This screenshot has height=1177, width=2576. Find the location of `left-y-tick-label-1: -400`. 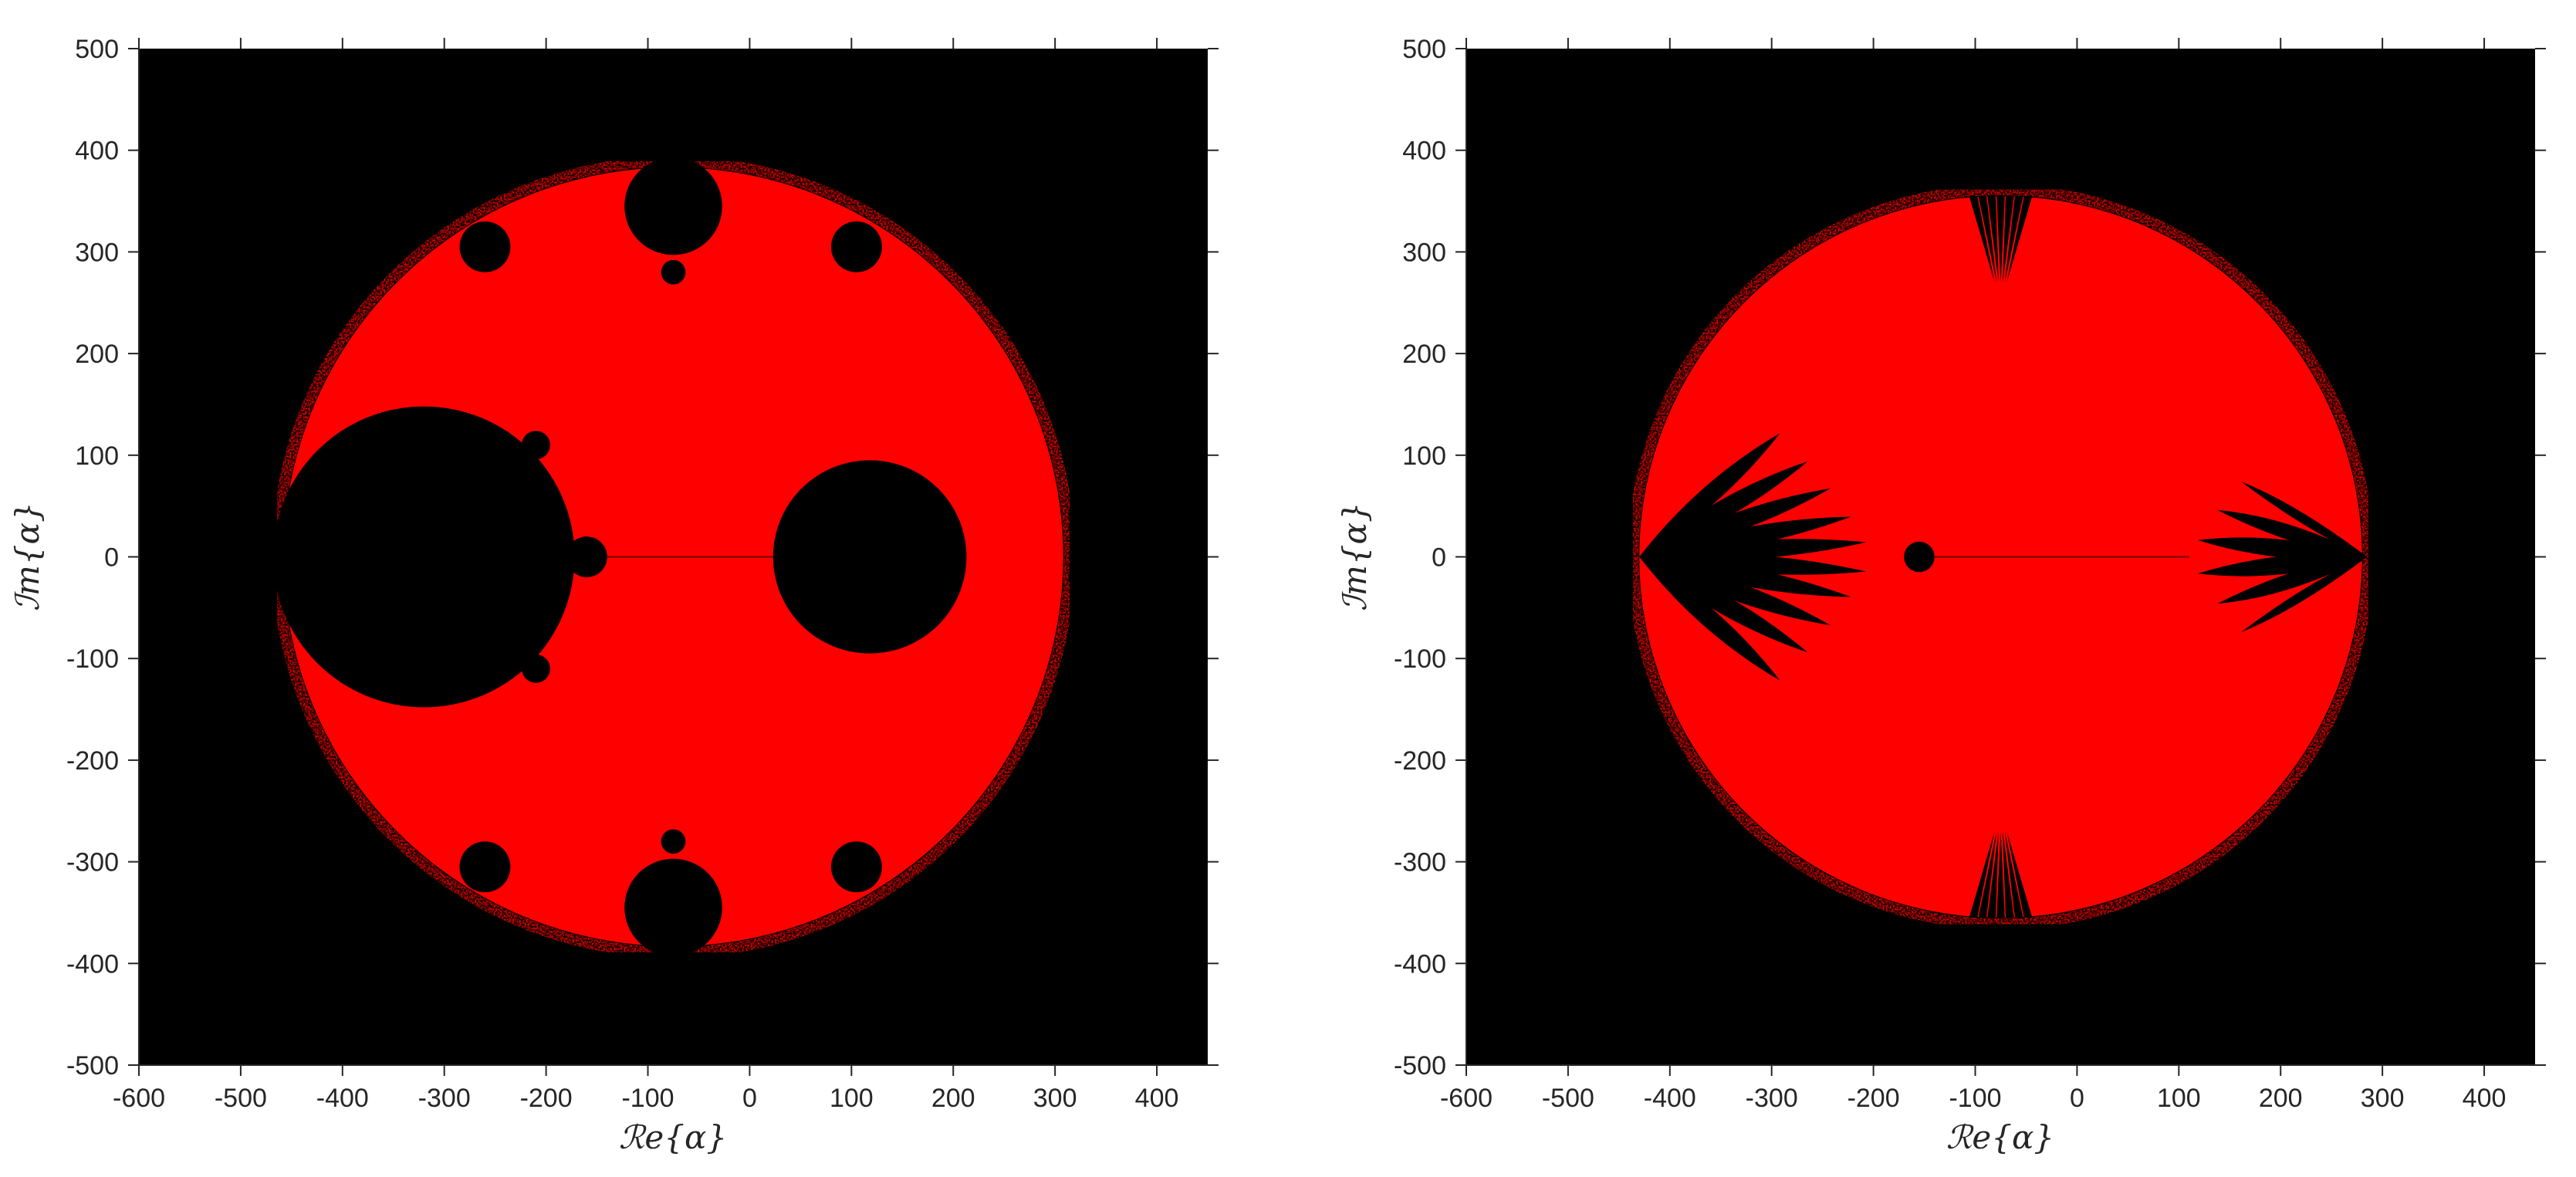

left-y-tick-label-1: -400 is located at coordinates (92, 964).